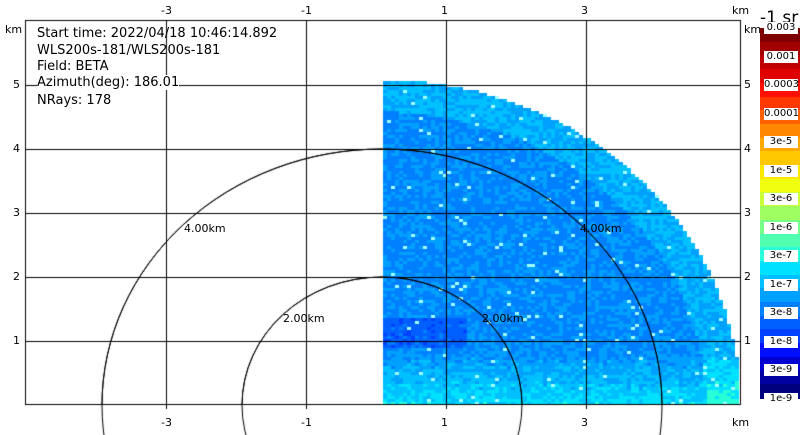 This screenshot has width=800, height=435. Describe the element at coordinates (503, 318) in the screenshot. I see `ring-label-2km-right: 2.00km` at that location.